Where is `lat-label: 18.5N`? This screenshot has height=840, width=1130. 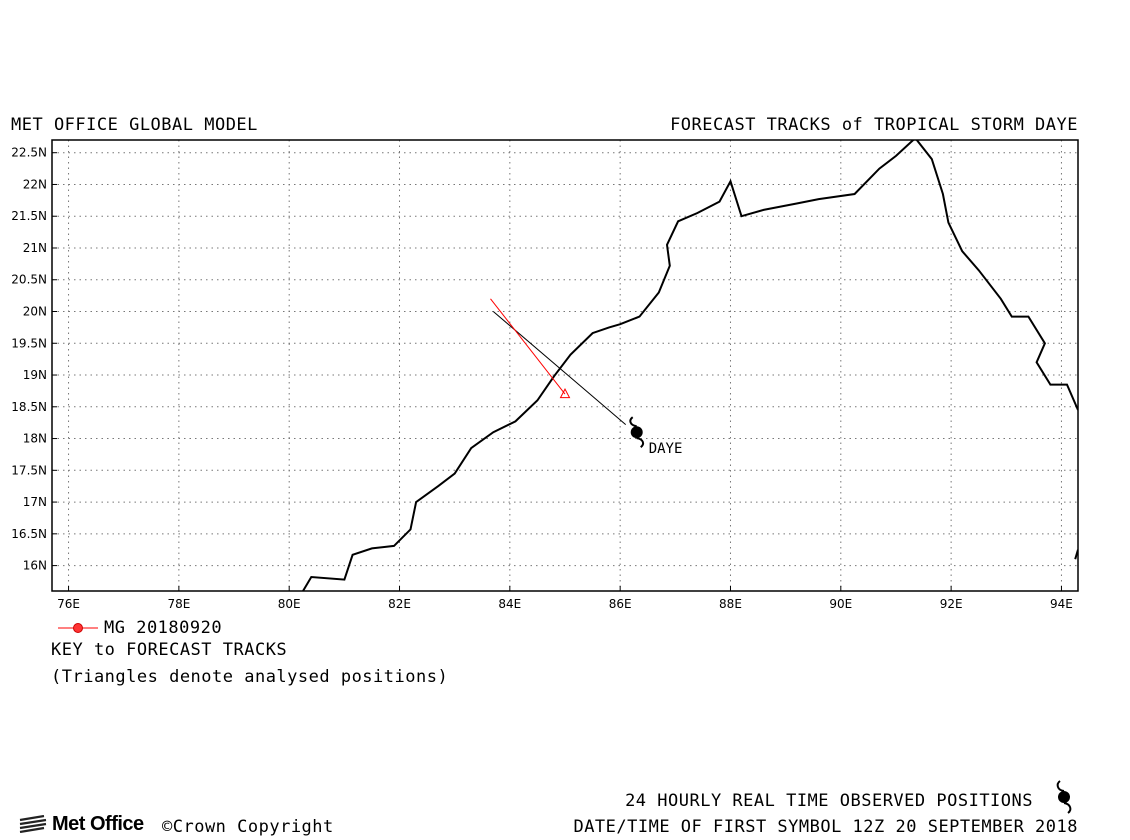 lat-label: 18.5N is located at coordinates (29, 407).